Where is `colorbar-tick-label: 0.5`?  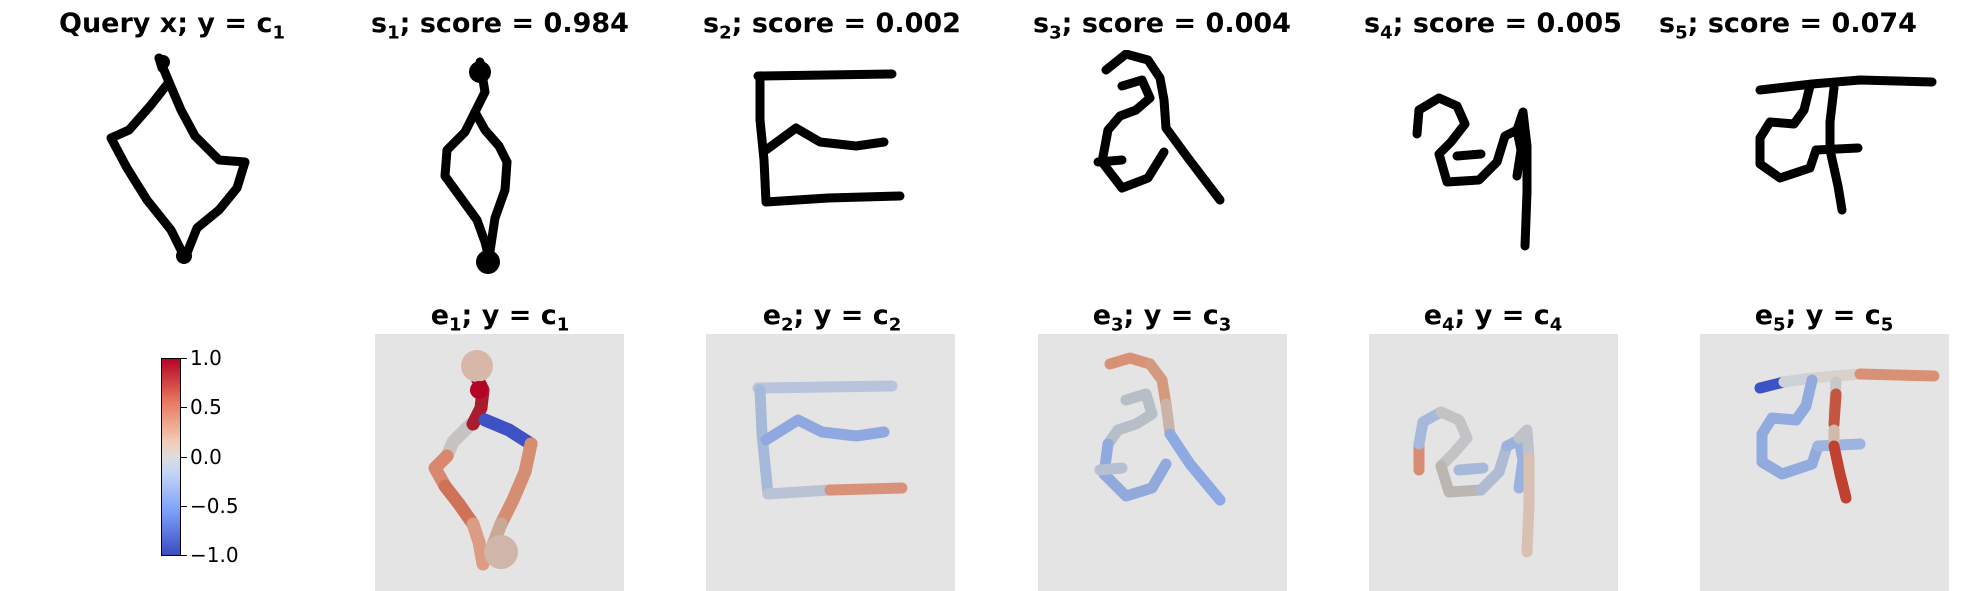 colorbar-tick-label: 0.5 is located at coordinates (206, 407).